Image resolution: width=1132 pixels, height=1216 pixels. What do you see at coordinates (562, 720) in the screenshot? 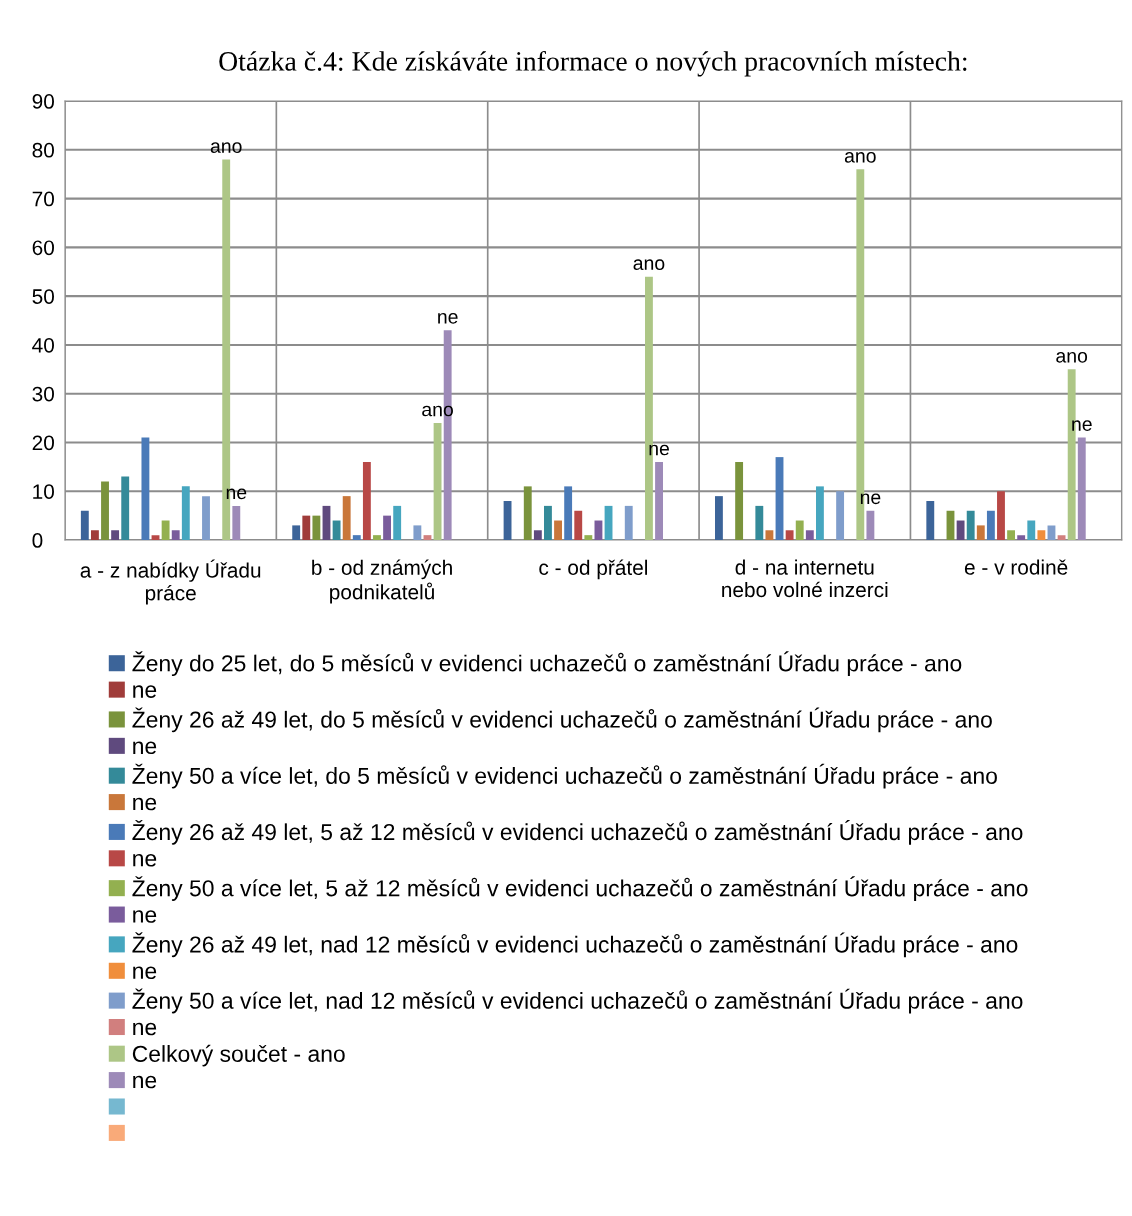
I see `legend-label: Ženy 26 až 49 let, do 5 měsíců v evidenci uchazečů o zaměstnání Úřadu práce - ano` at bounding box center [562, 720].